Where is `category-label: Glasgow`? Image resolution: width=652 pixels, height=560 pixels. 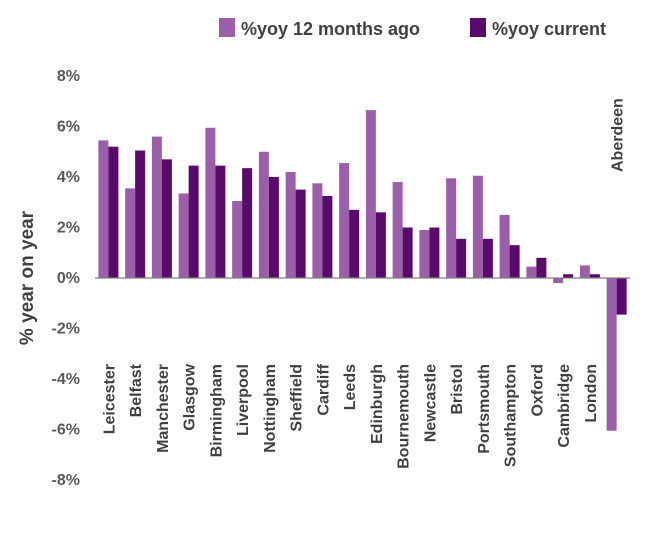
category-label: Glasgow is located at coordinates (190, 396).